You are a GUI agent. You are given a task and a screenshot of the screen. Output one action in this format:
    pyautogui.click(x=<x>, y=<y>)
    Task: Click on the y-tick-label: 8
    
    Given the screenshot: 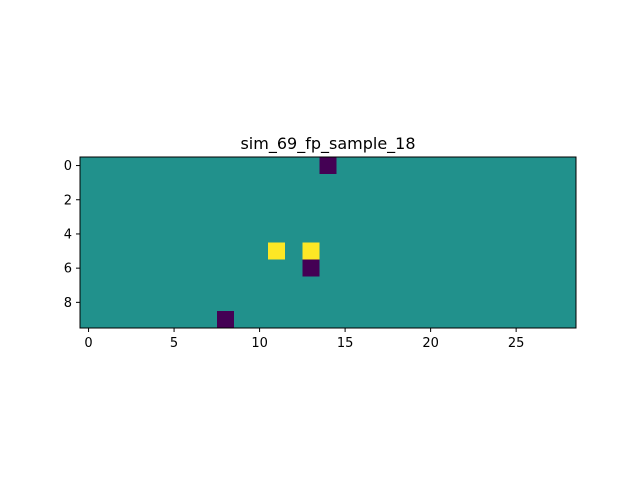 What is the action you would take?
    pyautogui.click(x=68, y=303)
    